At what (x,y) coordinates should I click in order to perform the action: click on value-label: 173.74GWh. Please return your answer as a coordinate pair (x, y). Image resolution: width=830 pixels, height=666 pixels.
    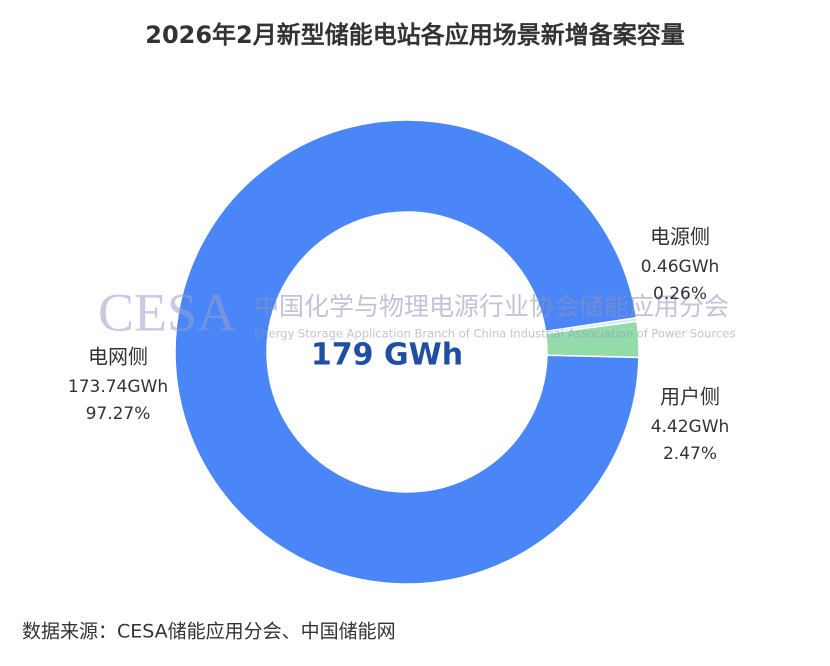
    Looking at the image, I should click on (118, 387).